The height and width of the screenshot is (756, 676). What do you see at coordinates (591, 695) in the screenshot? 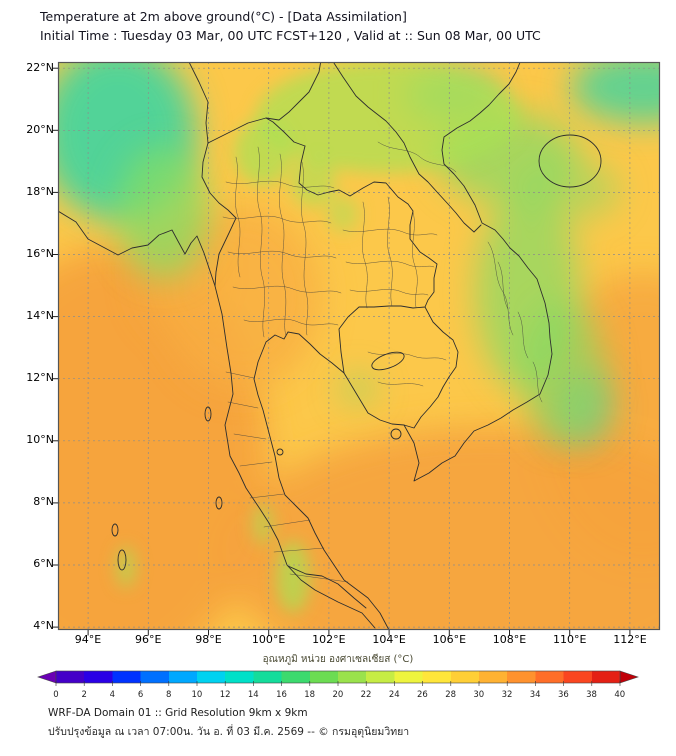
I see `colorbar-tick-label: 38` at bounding box center [591, 695].